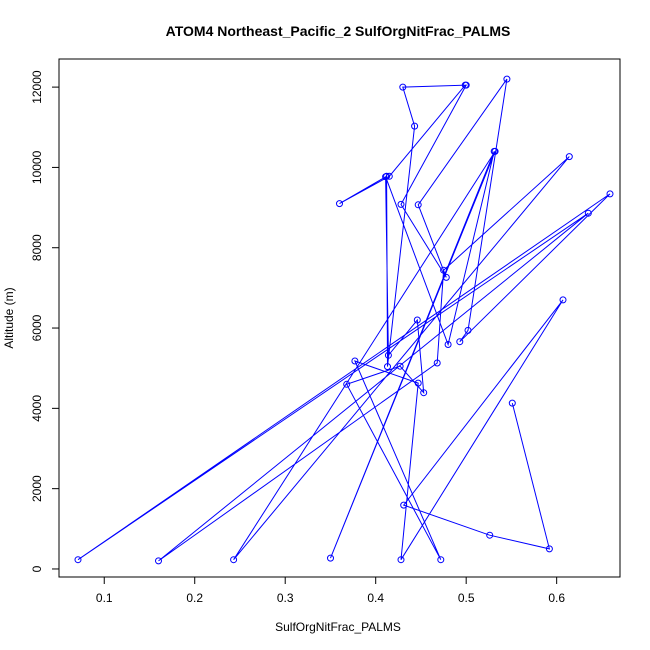 This screenshot has width=650, height=650. Describe the element at coordinates (466, 598) in the screenshot. I see `x-tick-label: 0.5` at that location.